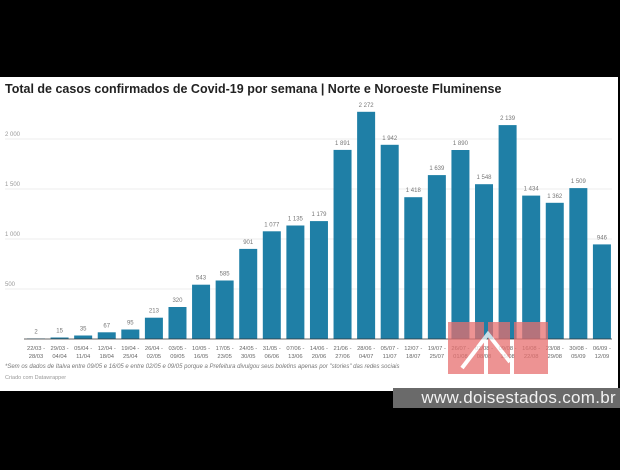  I want to click on x-tick-label: 21/06 -, so click(343, 349).